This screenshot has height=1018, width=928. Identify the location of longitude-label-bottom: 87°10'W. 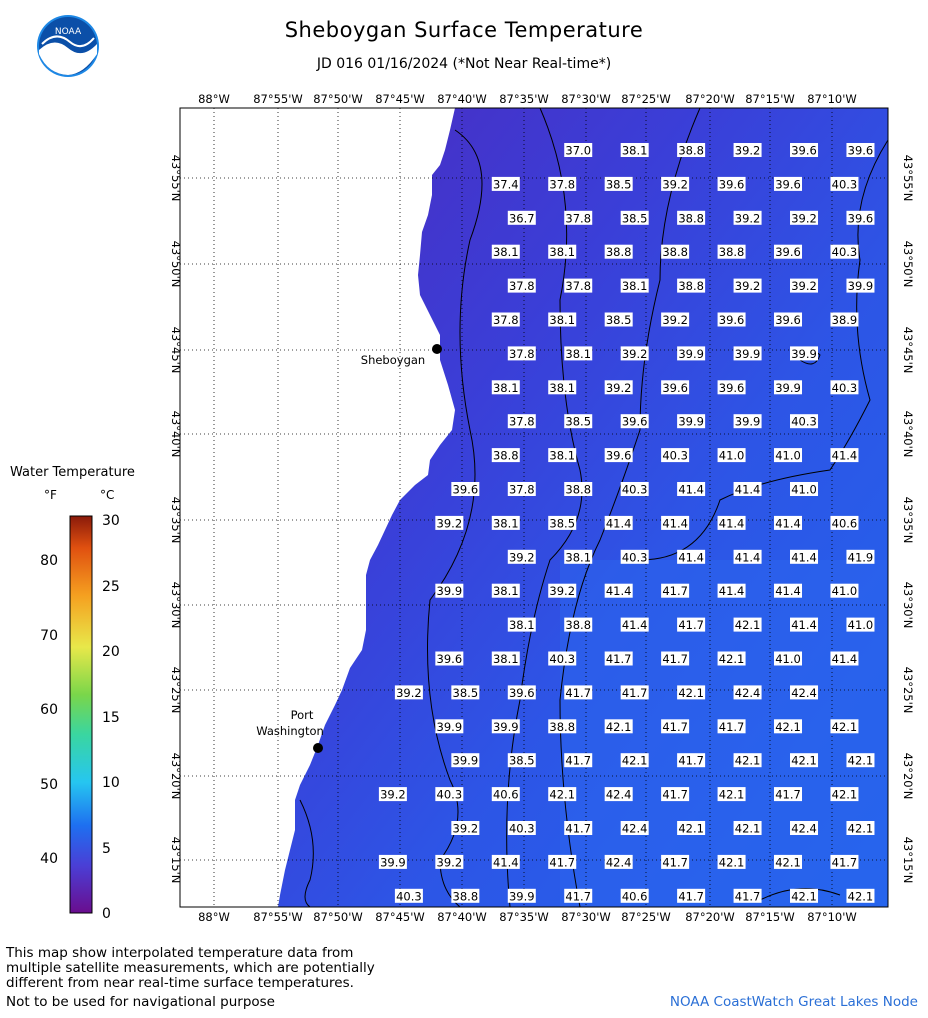
(832, 917).